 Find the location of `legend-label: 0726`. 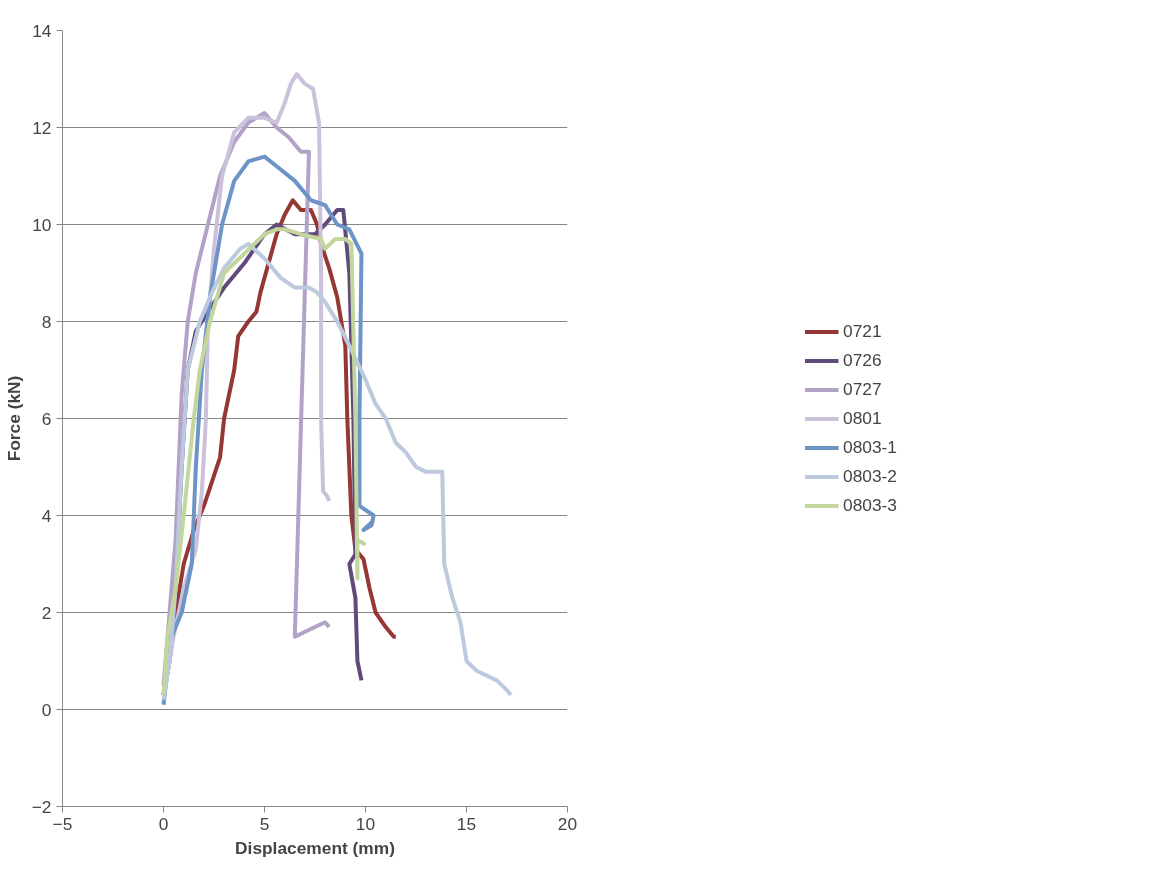

legend-label: 0726 is located at coordinates (863, 360).